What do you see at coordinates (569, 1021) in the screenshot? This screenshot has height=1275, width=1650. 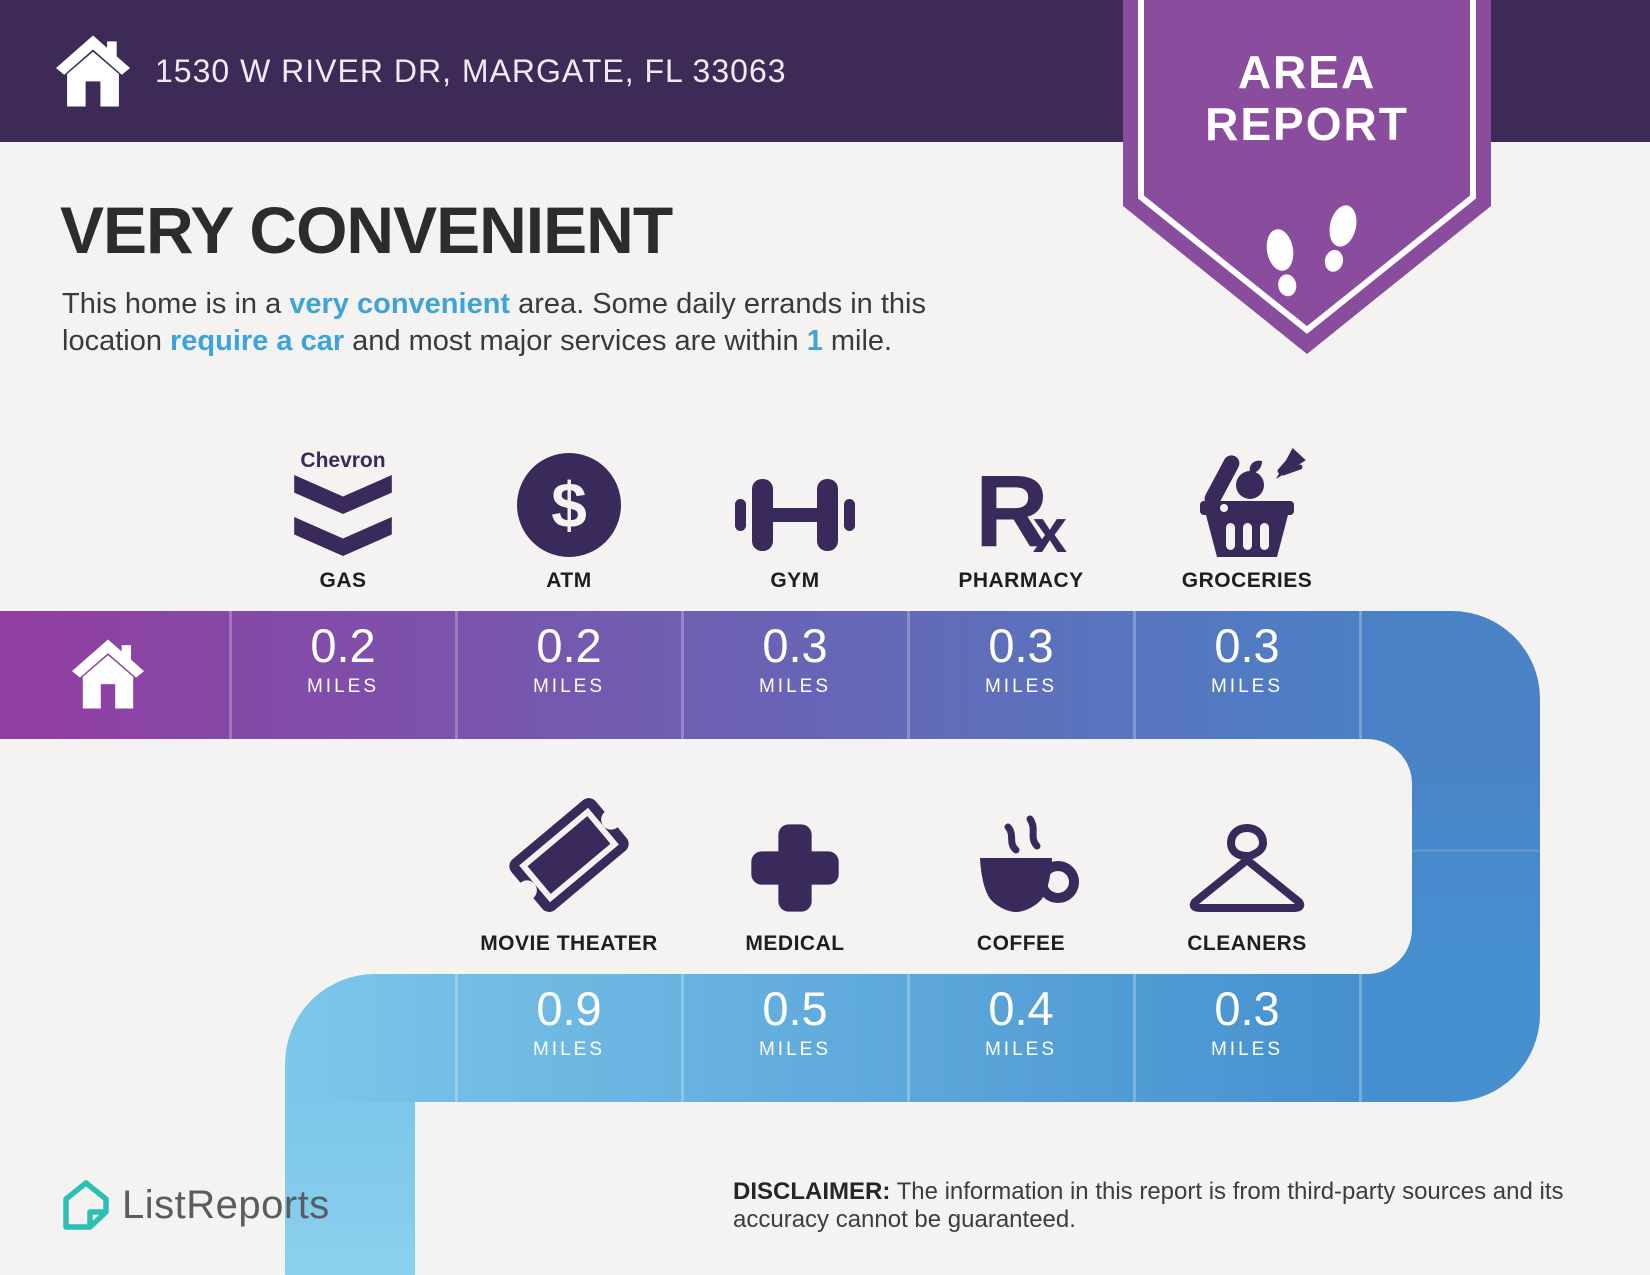 I see `distance-movie-theater: 0.9 MILES` at bounding box center [569, 1021].